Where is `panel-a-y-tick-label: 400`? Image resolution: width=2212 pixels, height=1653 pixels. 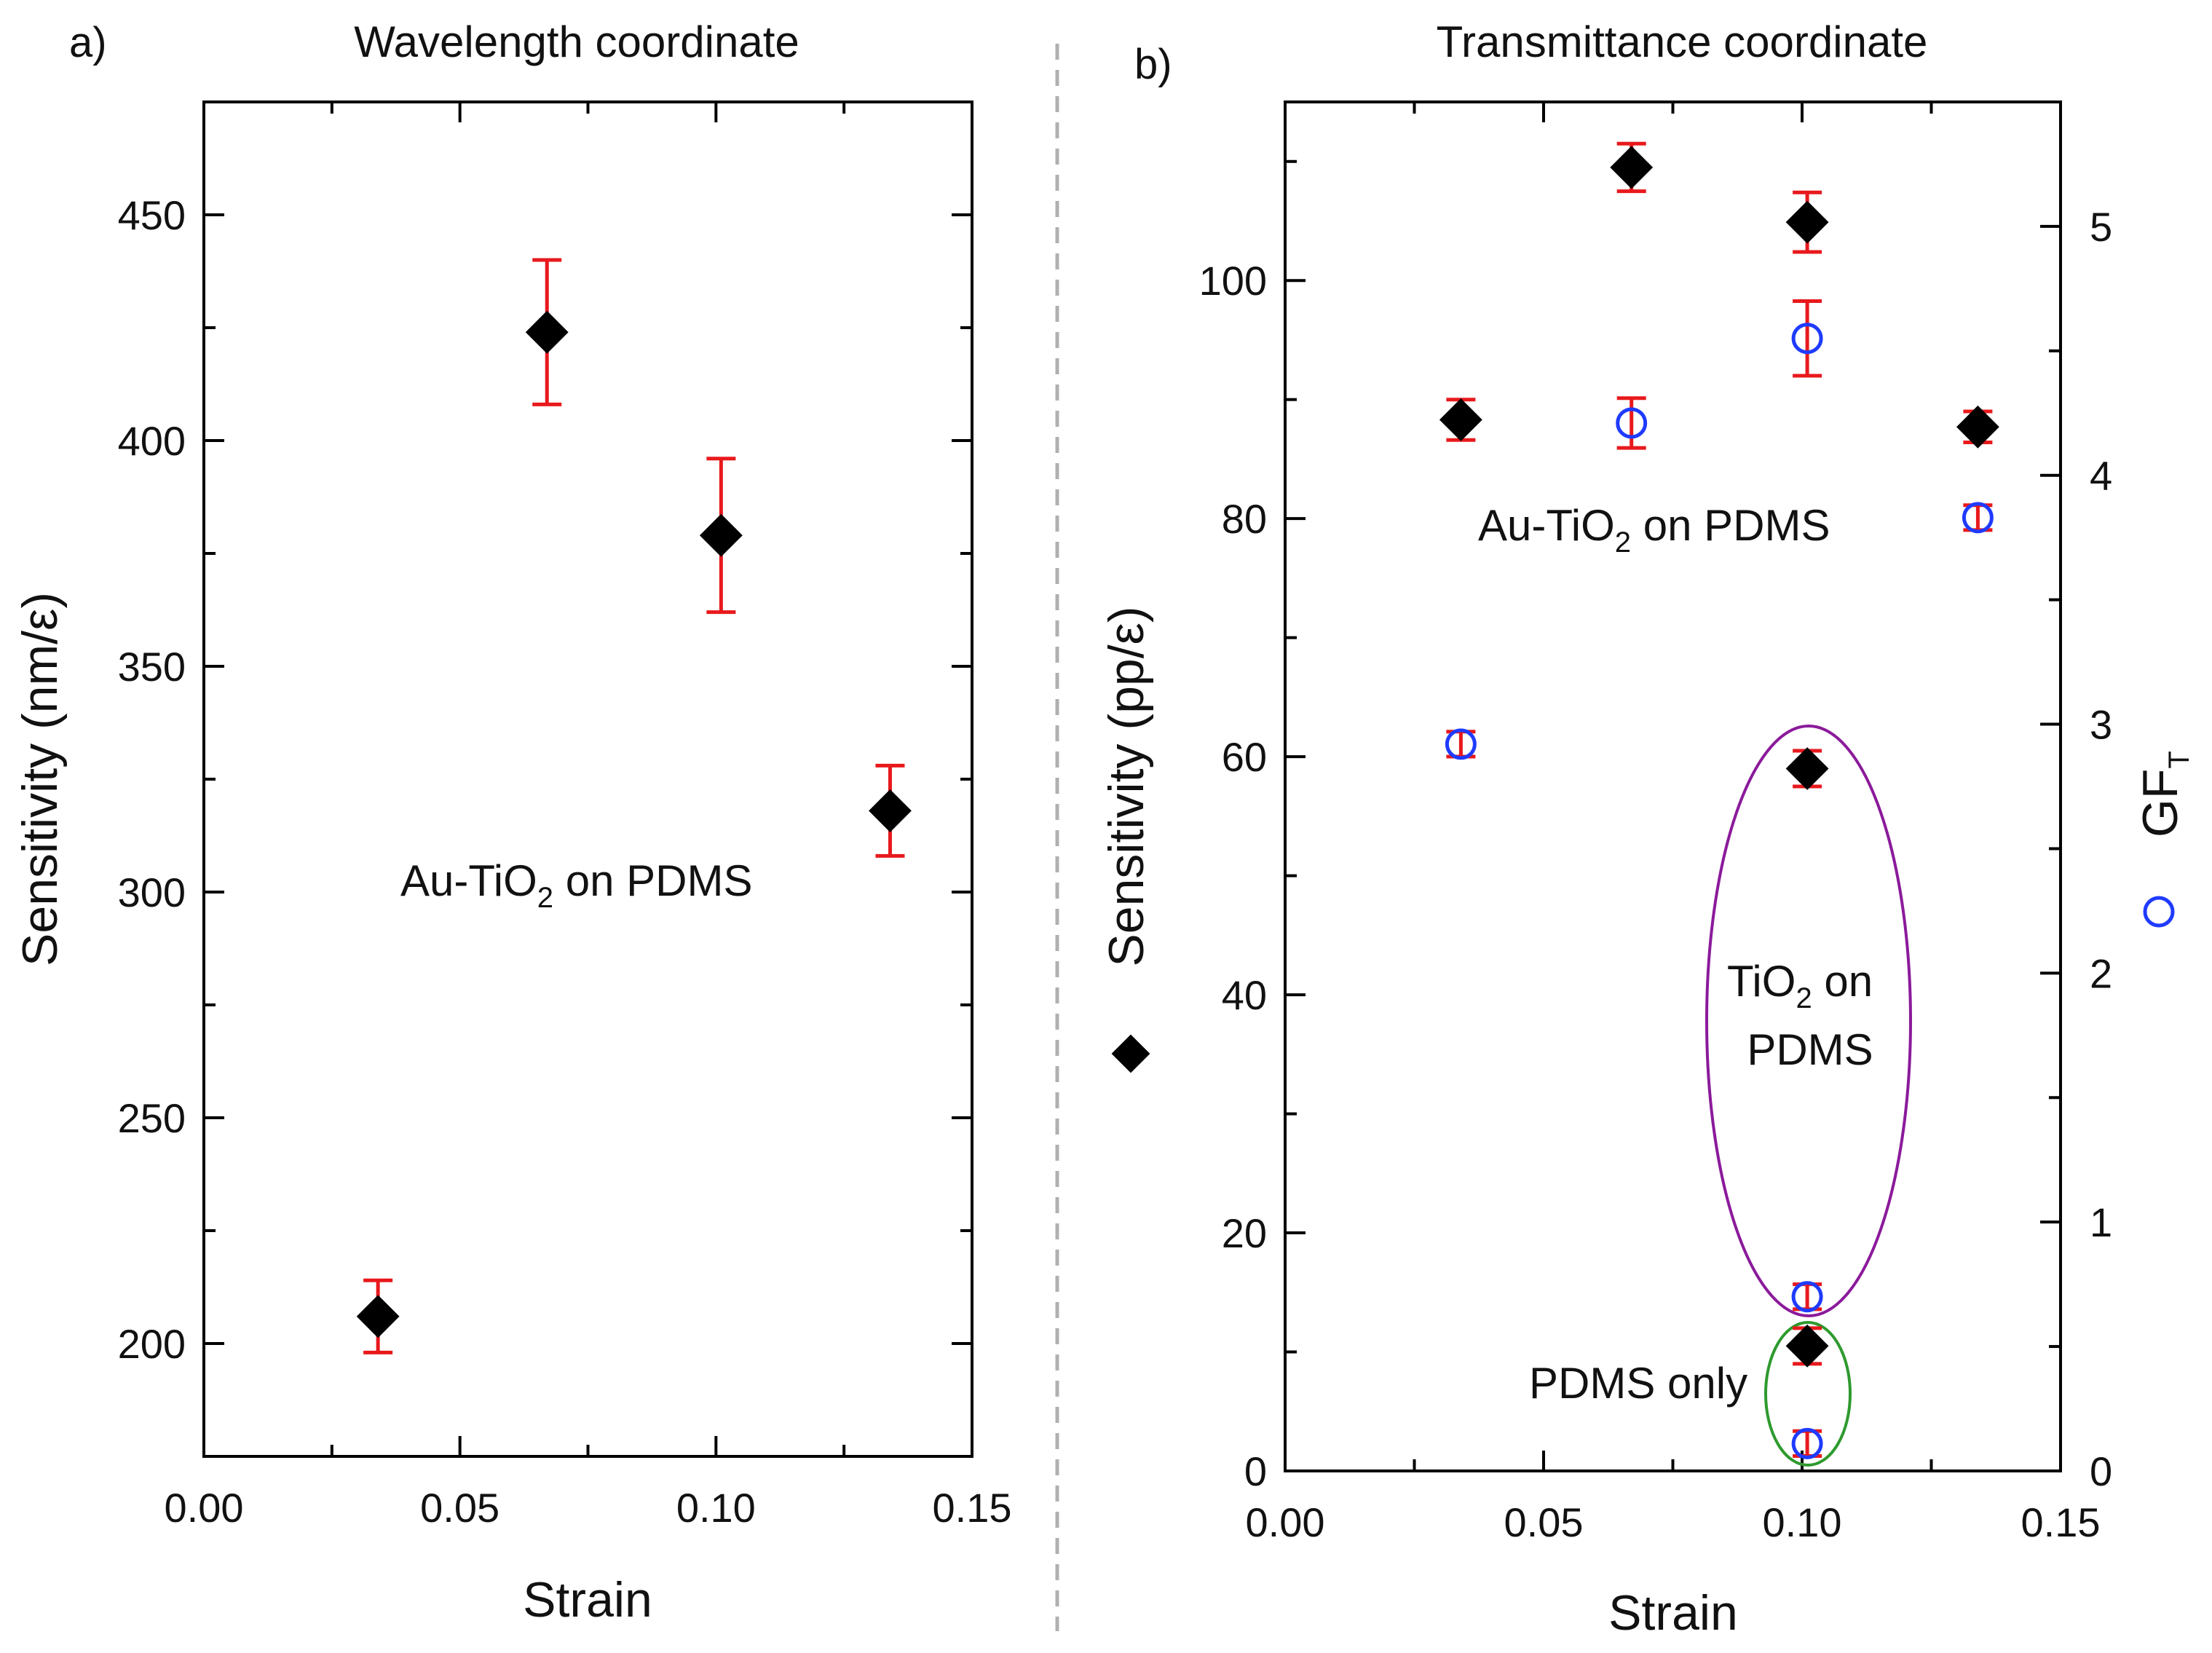
panel-a-y-tick-label: 400 is located at coordinates (152, 441).